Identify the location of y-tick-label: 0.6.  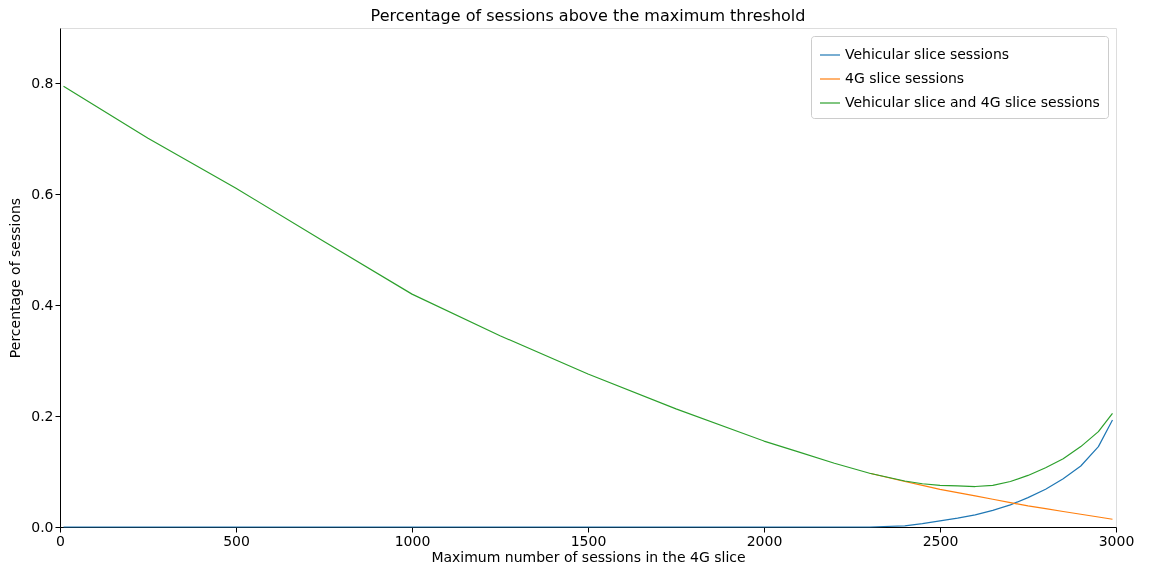
(42, 193).